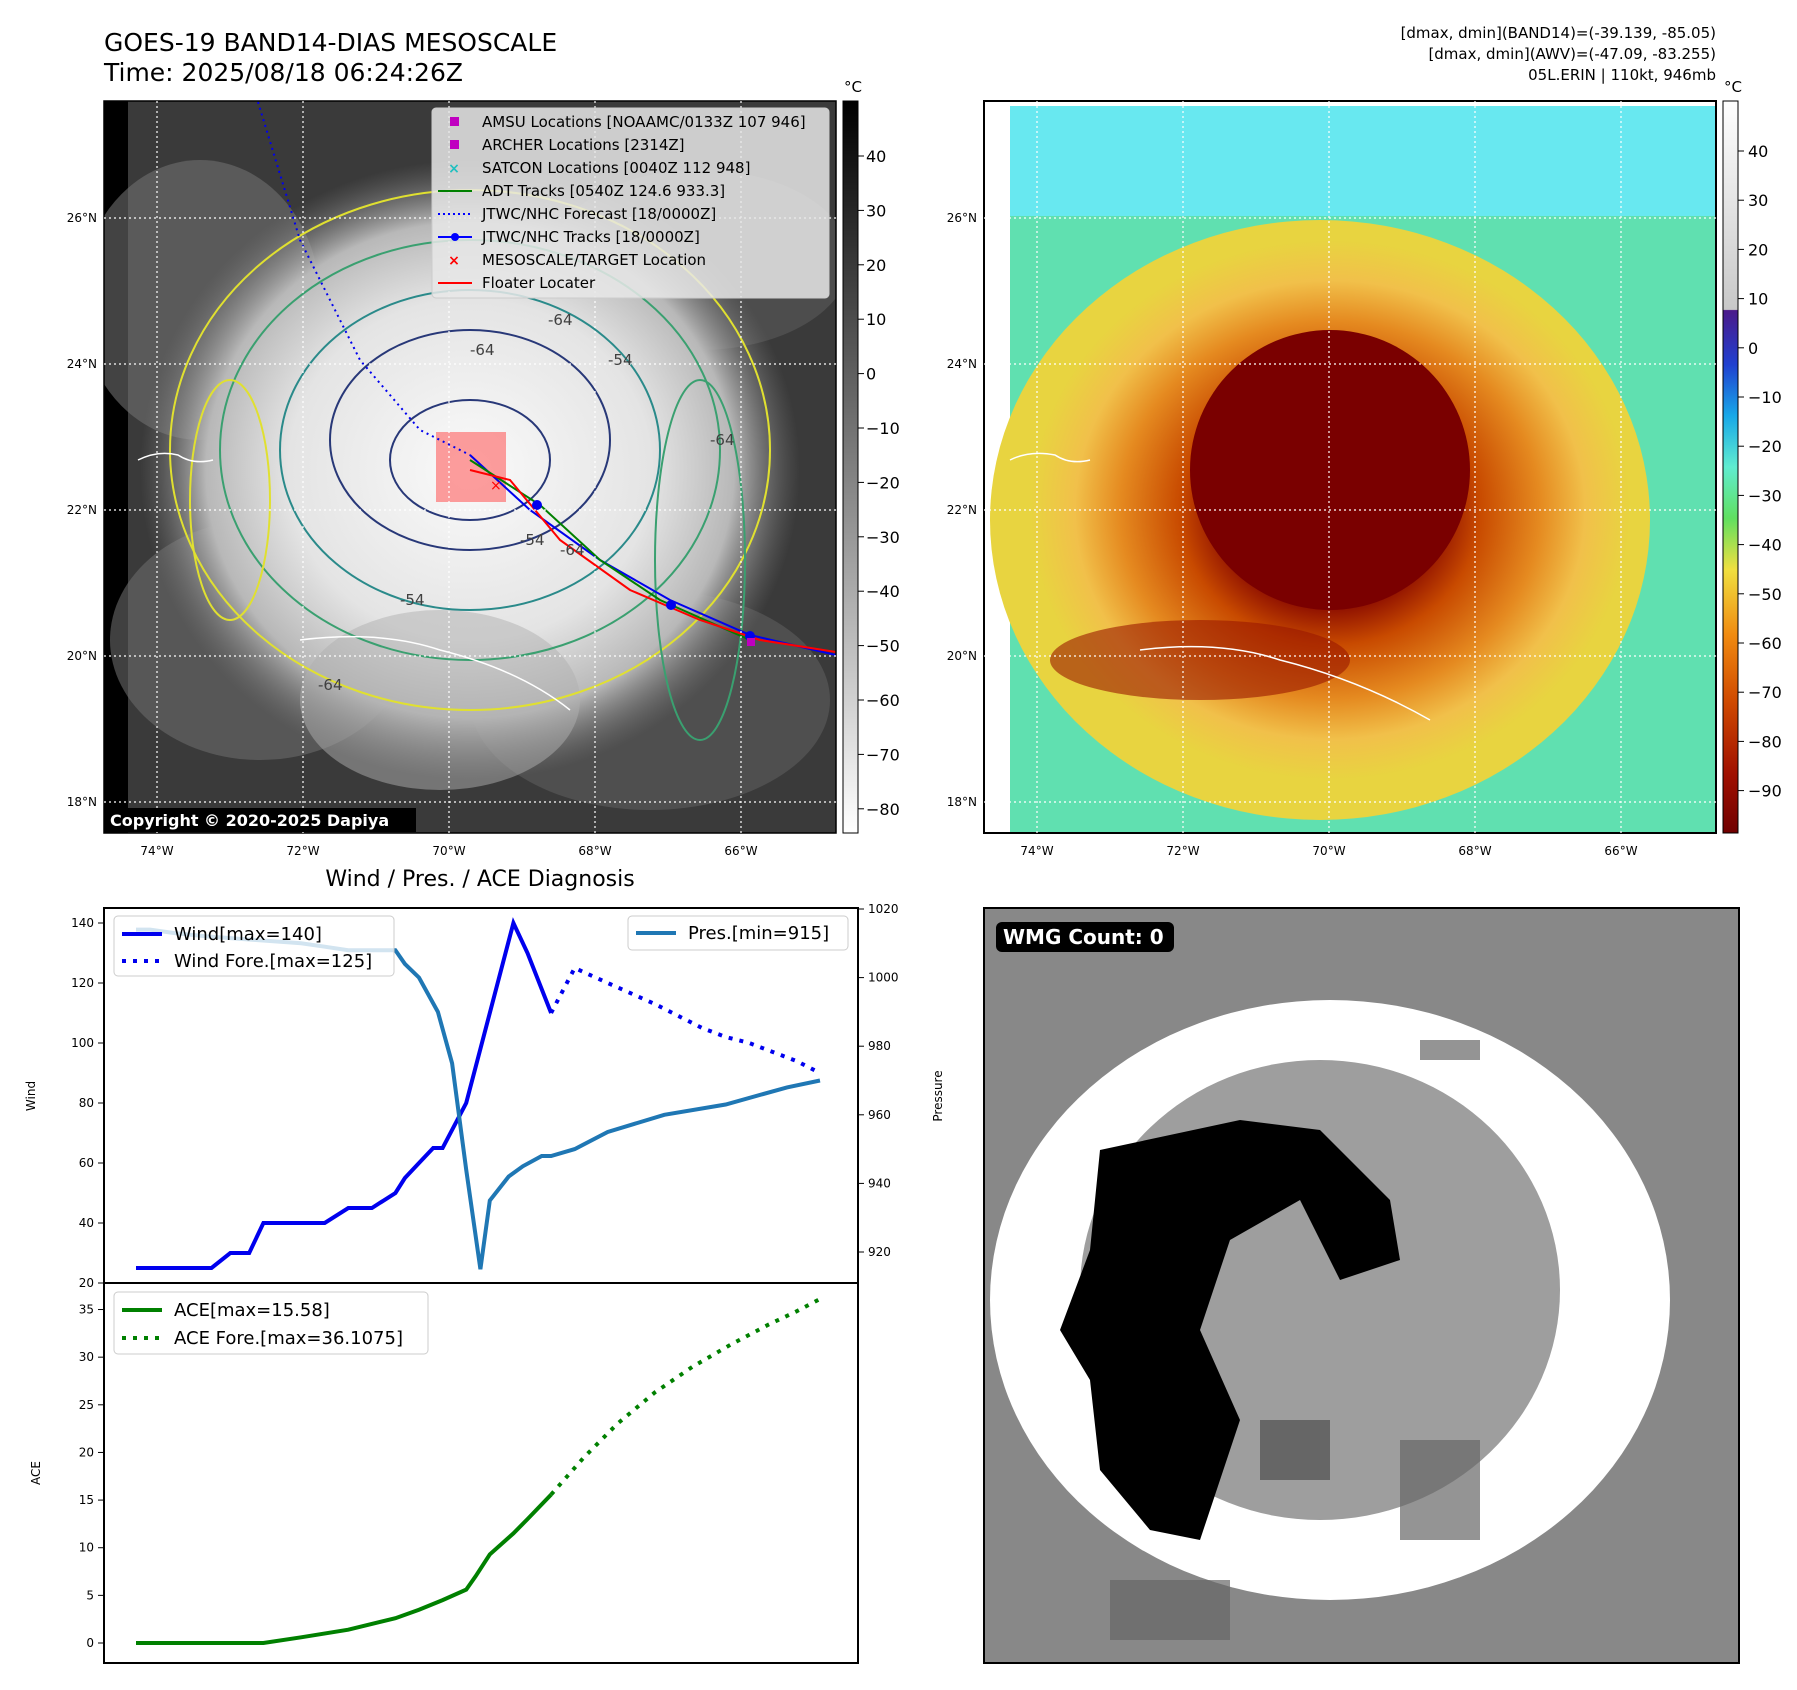 Image resolution: width=1797 pixels, height=1690 pixels. What do you see at coordinates (883, 700) in the screenshot?
I see `ir-colorbar-tick: −60` at bounding box center [883, 700].